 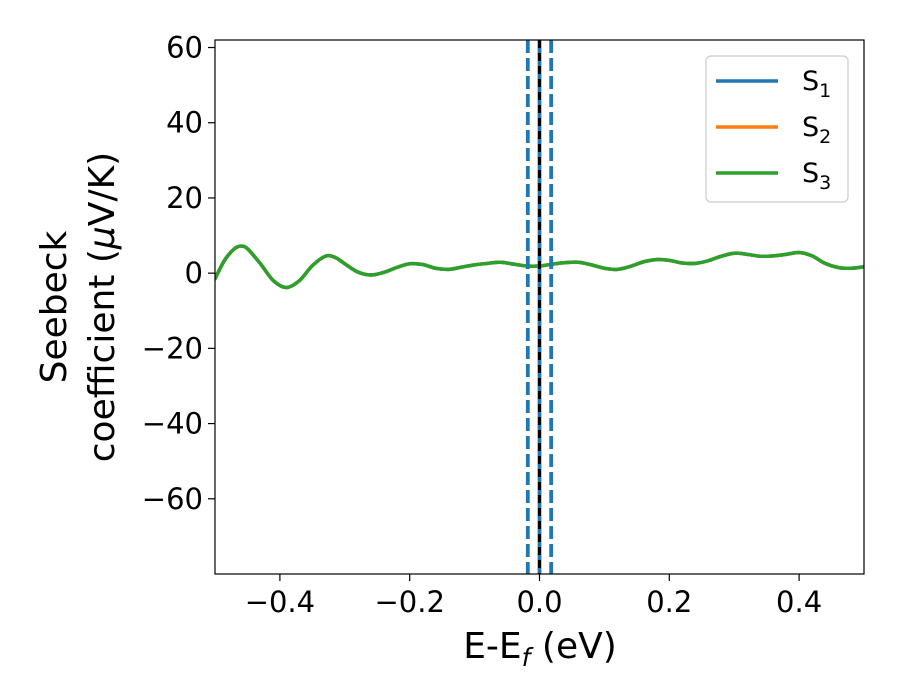 What do you see at coordinates (54, 306) in the screenshot?
I see `y-axis-label-line1: Seebeck` at bounding box center [54, 306].